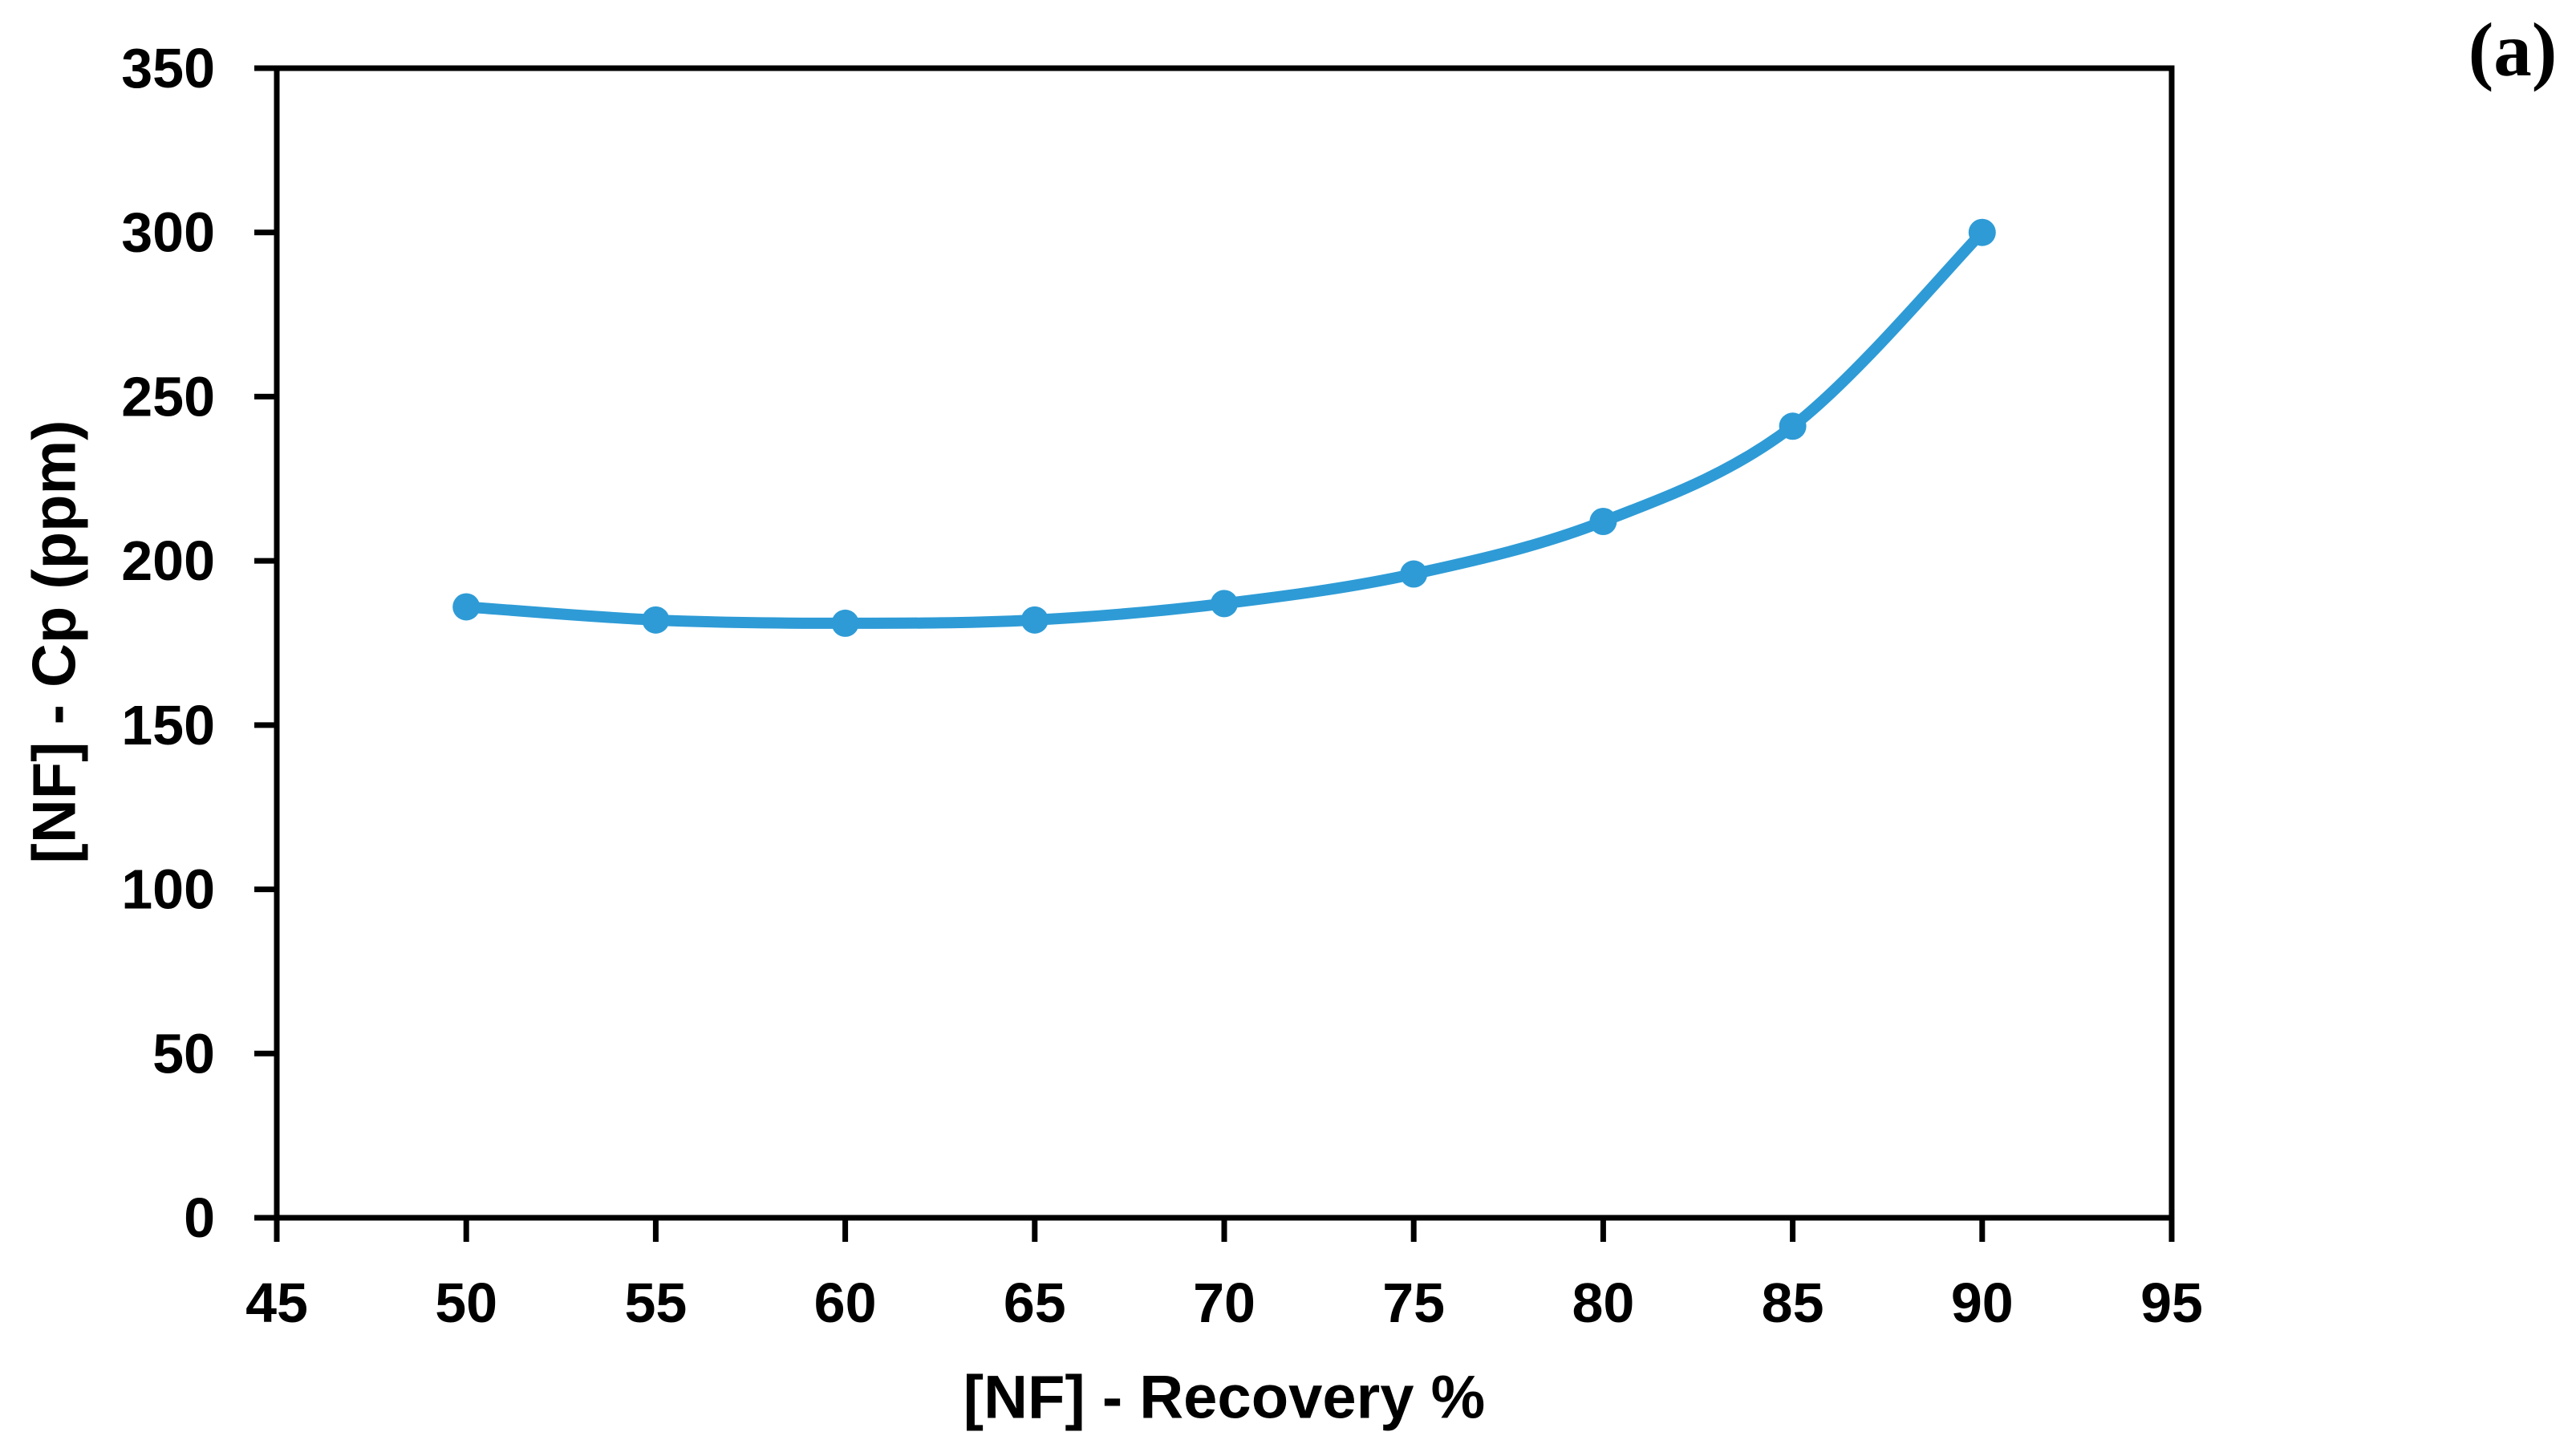 This screenshot has height=1448, width=2576. I want to click on x-tick-label: 80, so click(1603, 1303).